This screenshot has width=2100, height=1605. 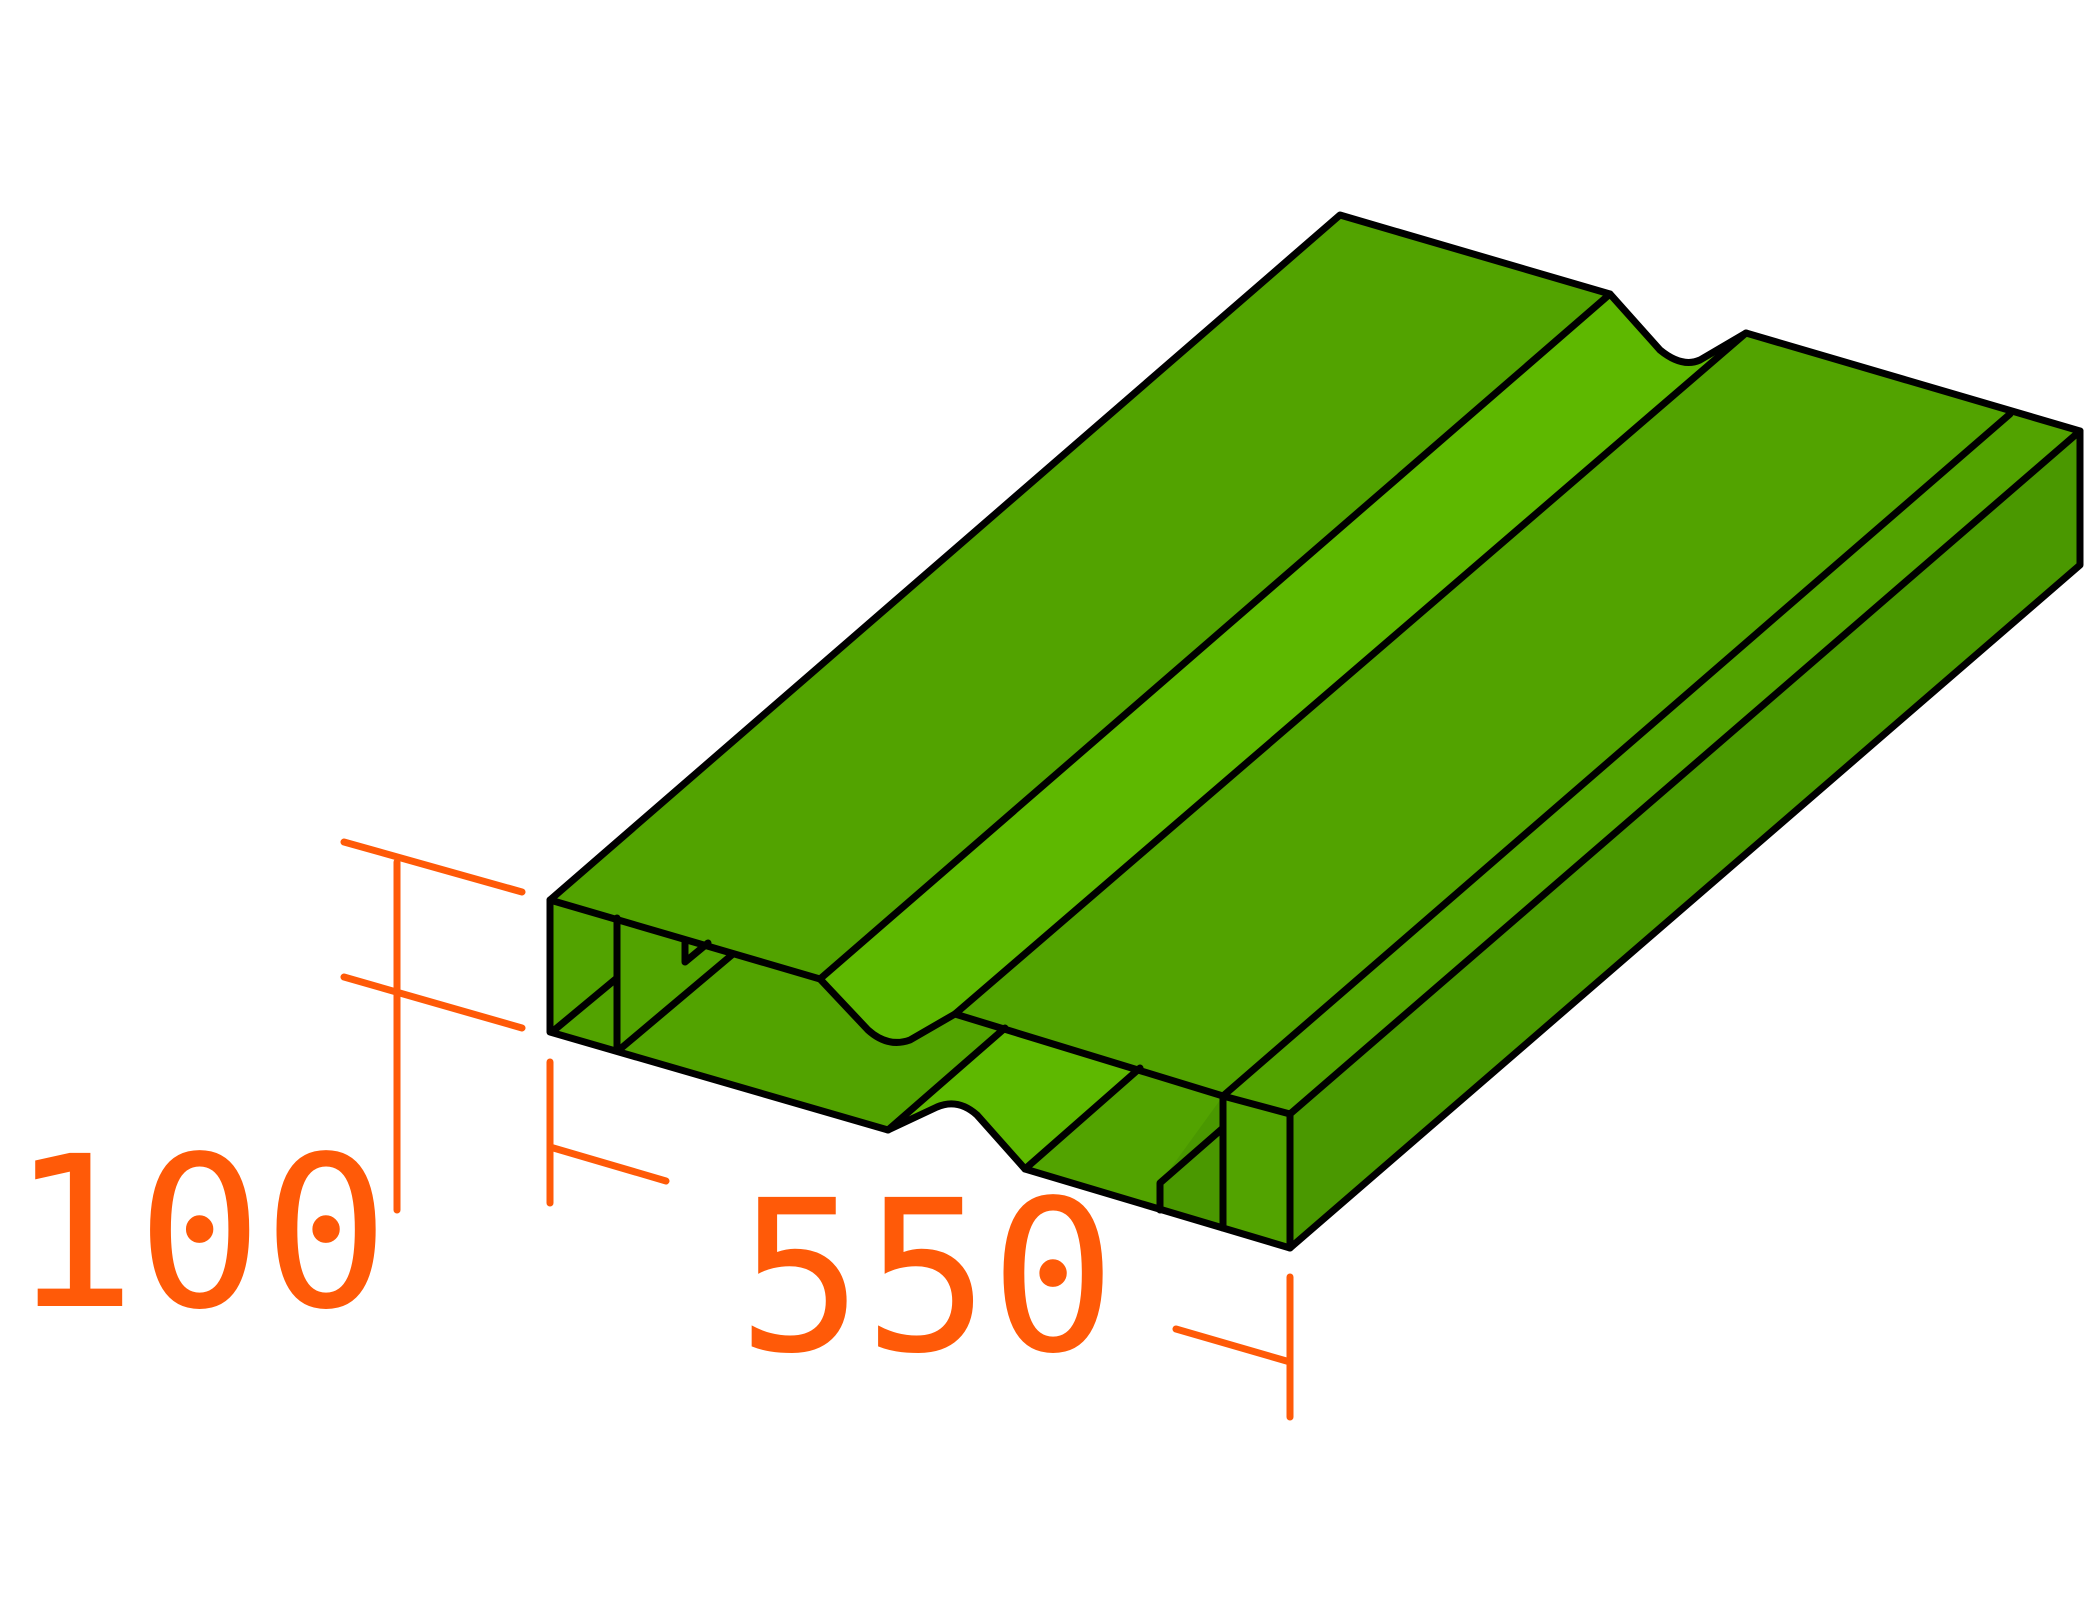 What do you see at coordinates (1191, 1162) in the screenshot?
I see `front-face-right-pocket` at bounding box center [1191, 1162].